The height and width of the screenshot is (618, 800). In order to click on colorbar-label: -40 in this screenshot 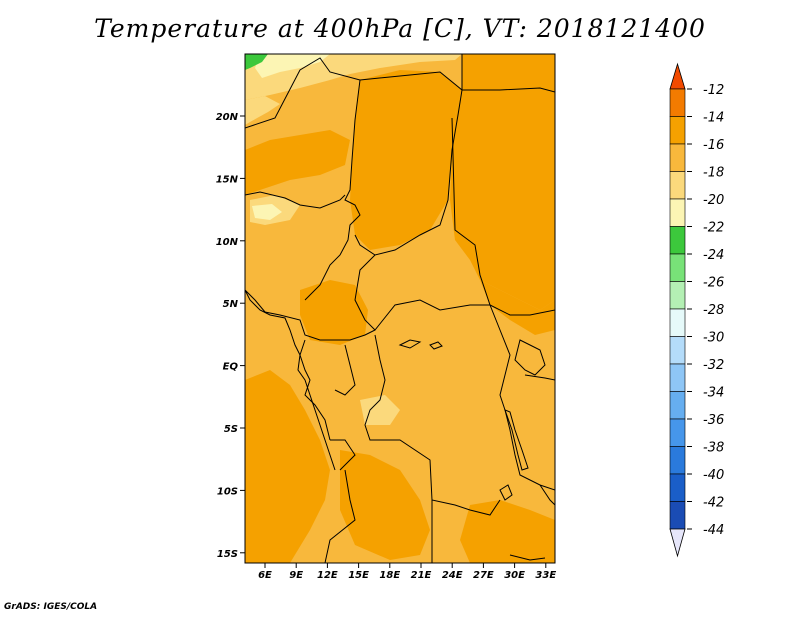, I will do `click(713, 475)`.